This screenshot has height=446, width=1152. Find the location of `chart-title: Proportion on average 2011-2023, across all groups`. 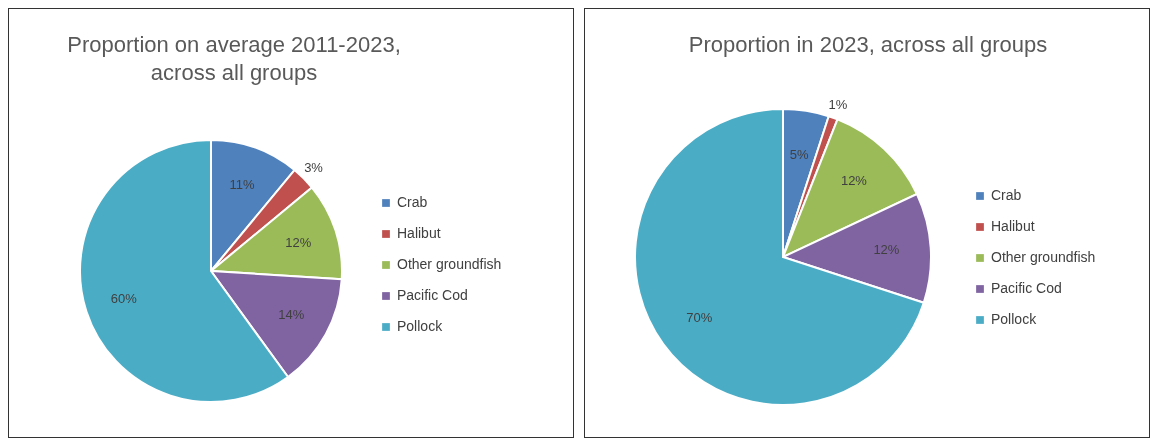

chart-title: Proportion on average 2011-2023, across all groups is located at coordinates (234, 58).